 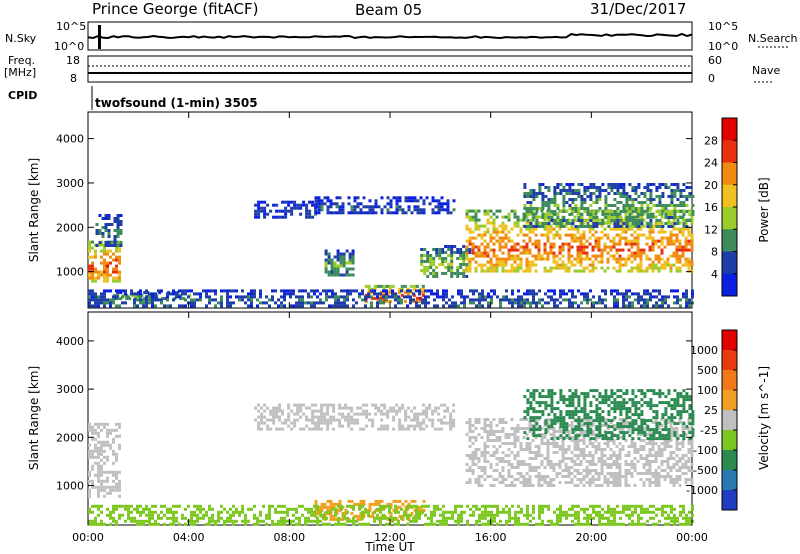 I want to click on colorbar-tick-label: 24, so click(x=711, y=163).